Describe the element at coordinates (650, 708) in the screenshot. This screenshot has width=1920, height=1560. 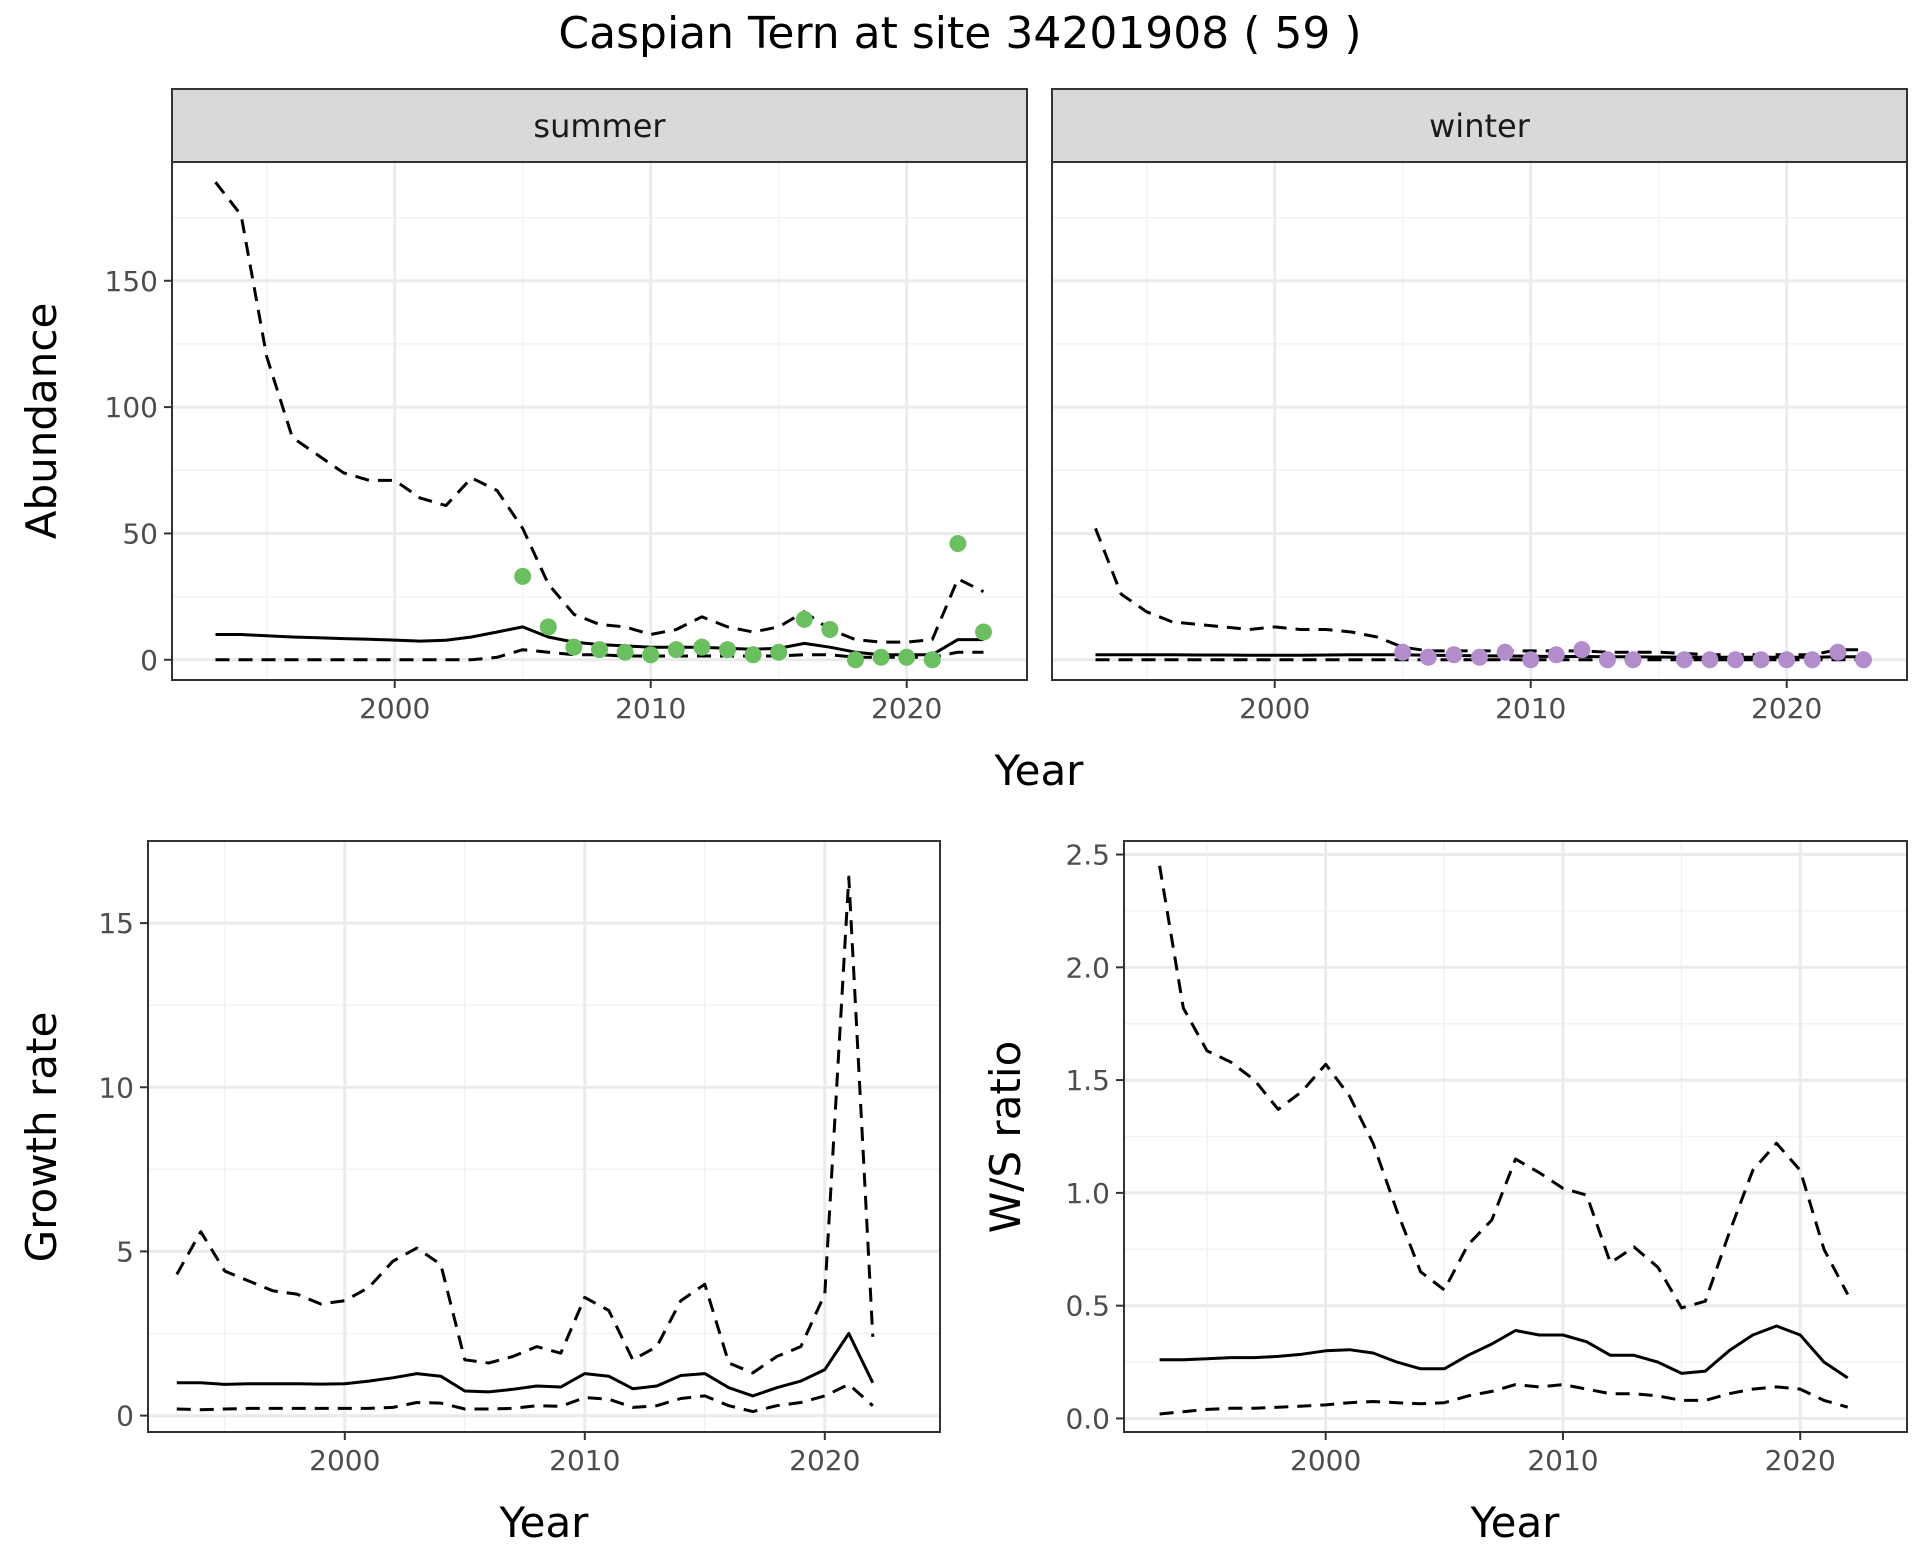
I see `abundance-summer-x-tick-label: 2010` at that location.